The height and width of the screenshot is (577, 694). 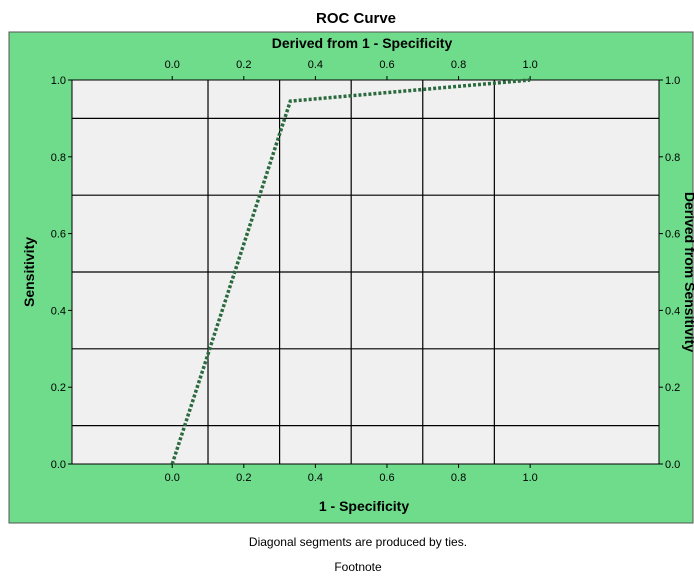 What do you see at coordinates (315, 65) in the screenshot?
I see `top-tick-label: 0.4` at bounding box center [315, 65].